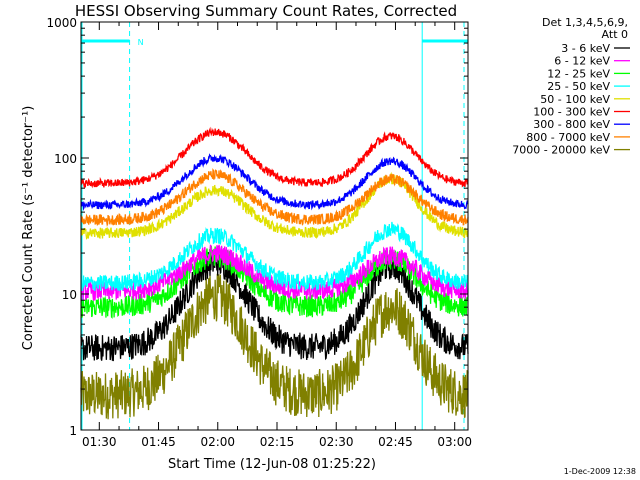 Image resolution: width=640 pixels, height=480 pixels. What do you see at coordinates (277, 442) in the screenshot?
I see `x-tick-label: 02:15` at bounding box center [277, 442].